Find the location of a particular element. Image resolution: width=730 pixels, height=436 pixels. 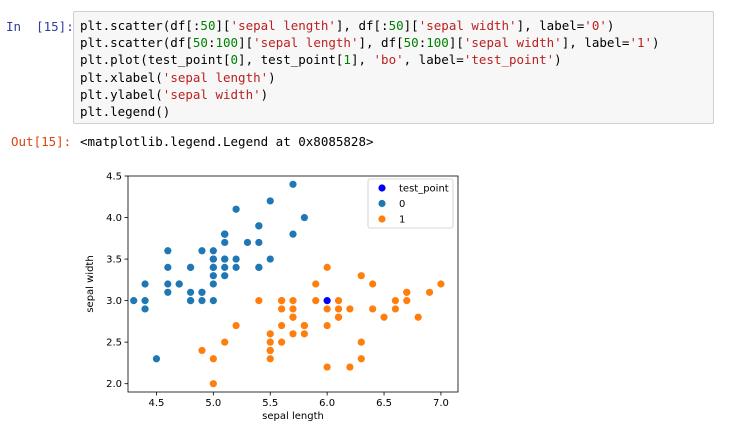

code-line: plt.ylabel('sepal width') is located at coordinates (370, 94).